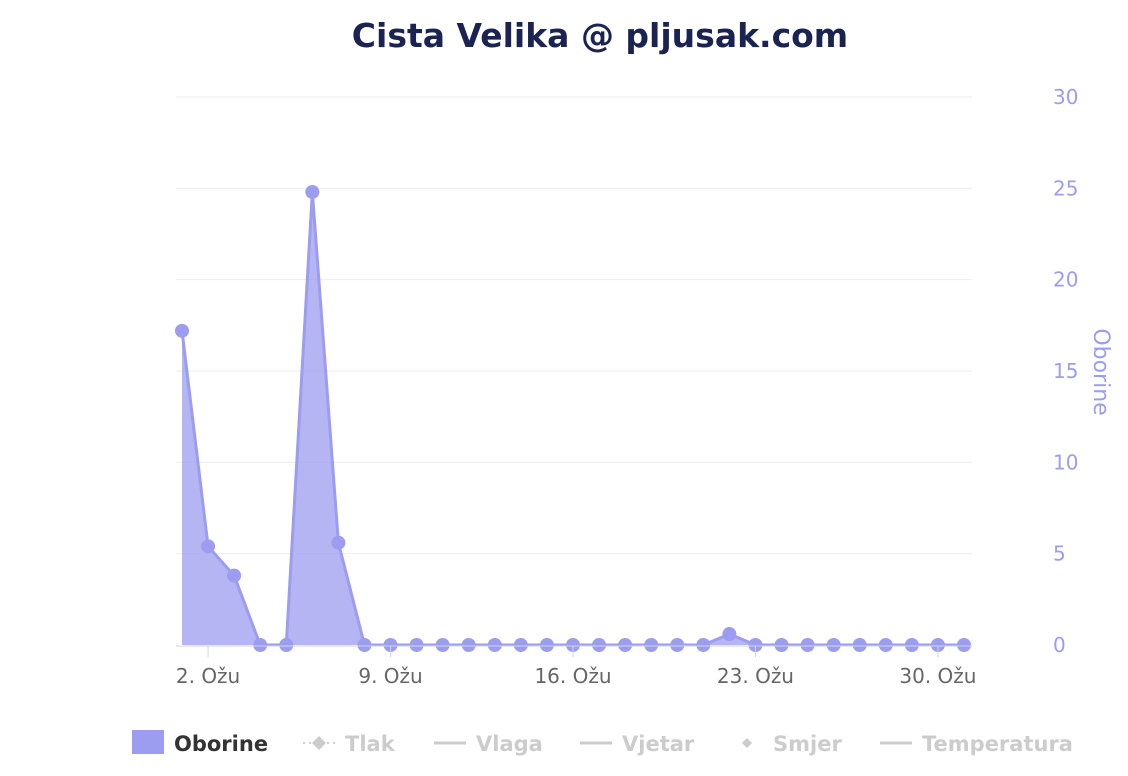 The image size is (1128, 776). Describe the element at coordinates (1065, 280) in the screenshot. I see `y-tick-label: 20` at that location.